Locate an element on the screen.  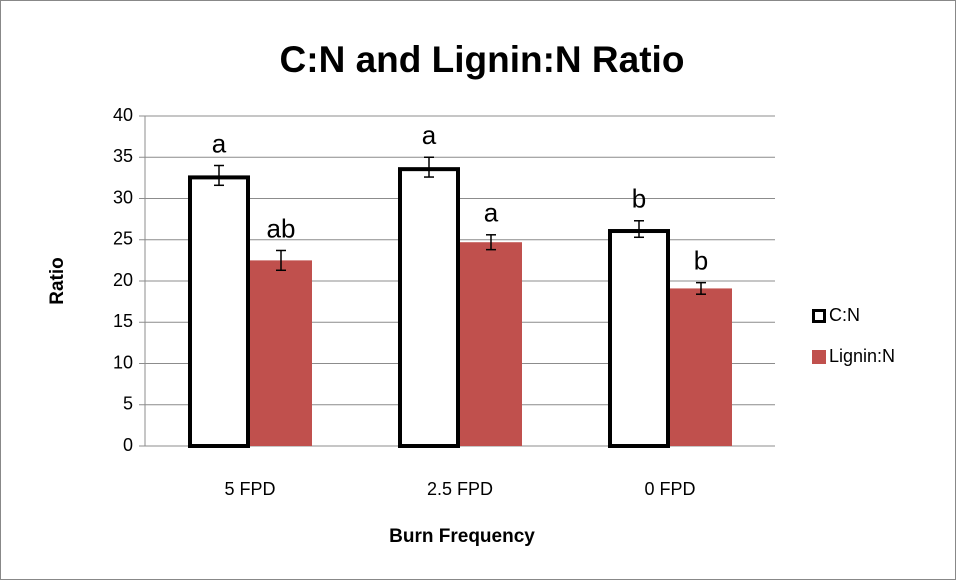
y-tick-label: 35 is located at coordinates (123, 156).